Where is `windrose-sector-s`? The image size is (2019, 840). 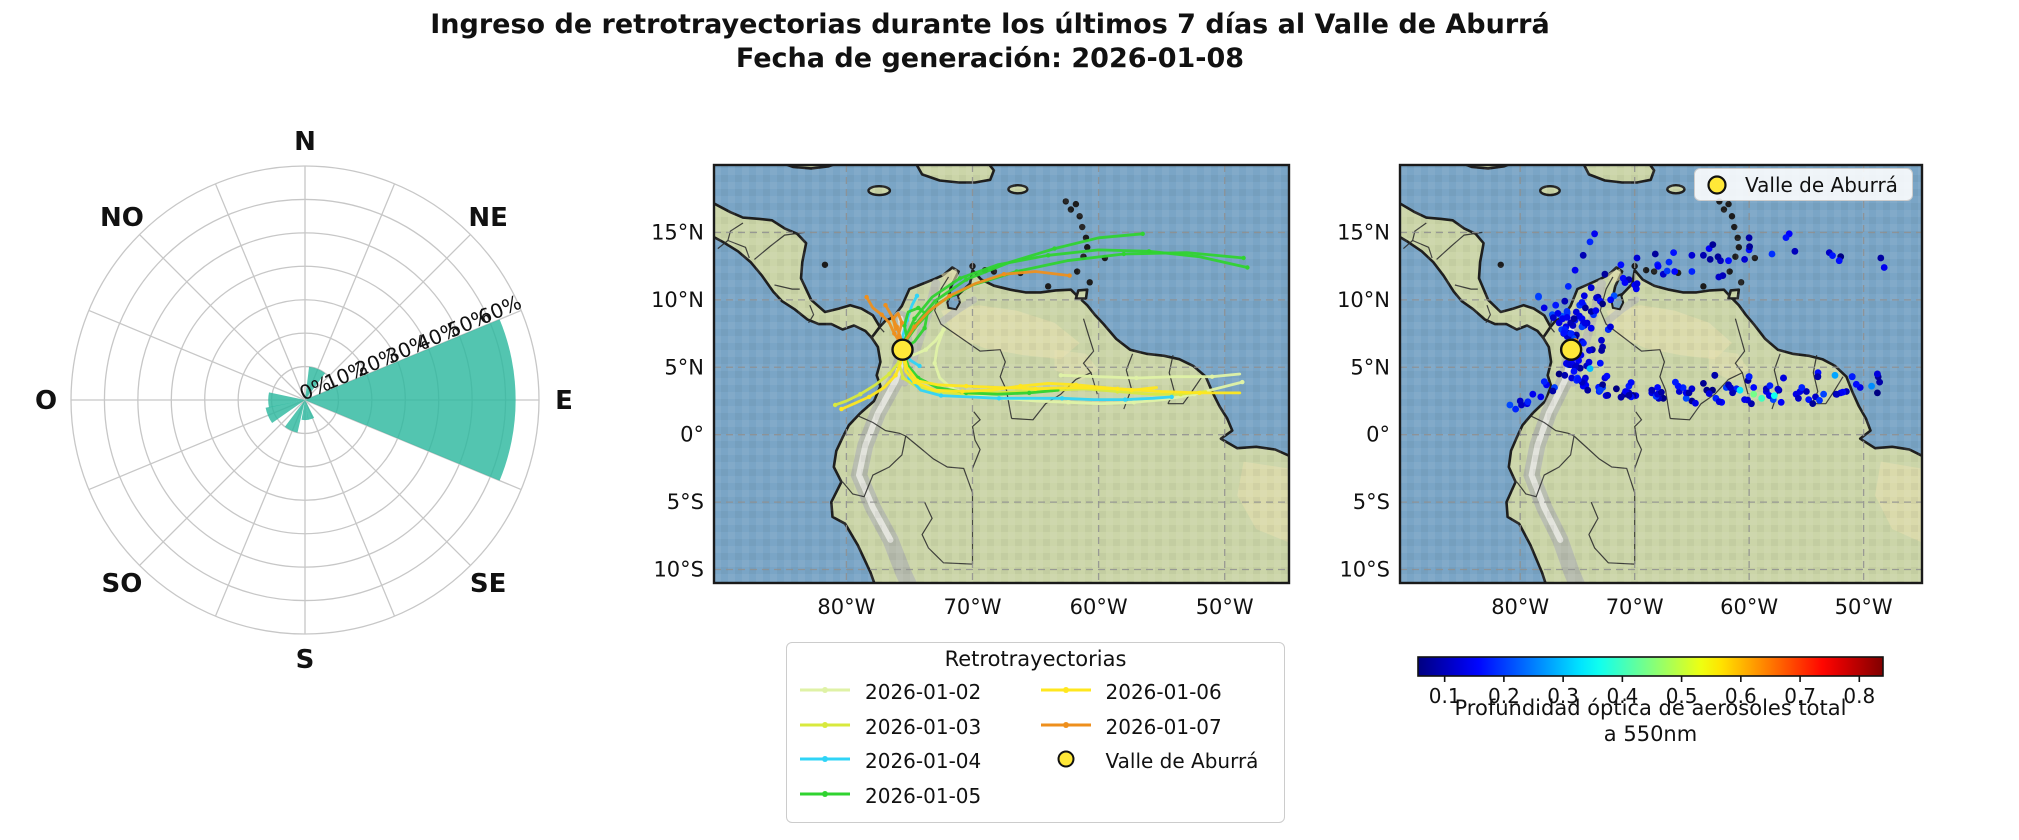
windrose-sector-s is located at coordinates (305, 410).